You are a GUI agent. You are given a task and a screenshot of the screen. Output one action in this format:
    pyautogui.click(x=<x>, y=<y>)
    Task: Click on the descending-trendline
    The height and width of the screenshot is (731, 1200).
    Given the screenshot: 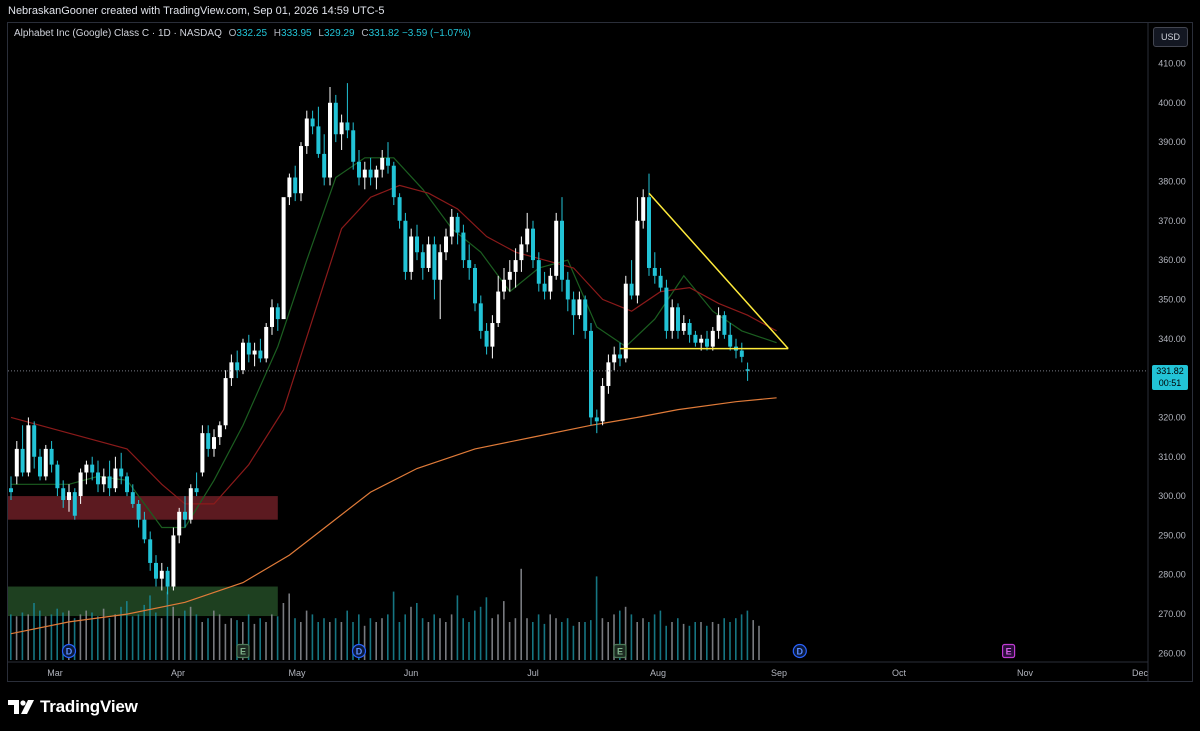 What is the action you would take?
    pyautogui.click(x=718, y=271)
    